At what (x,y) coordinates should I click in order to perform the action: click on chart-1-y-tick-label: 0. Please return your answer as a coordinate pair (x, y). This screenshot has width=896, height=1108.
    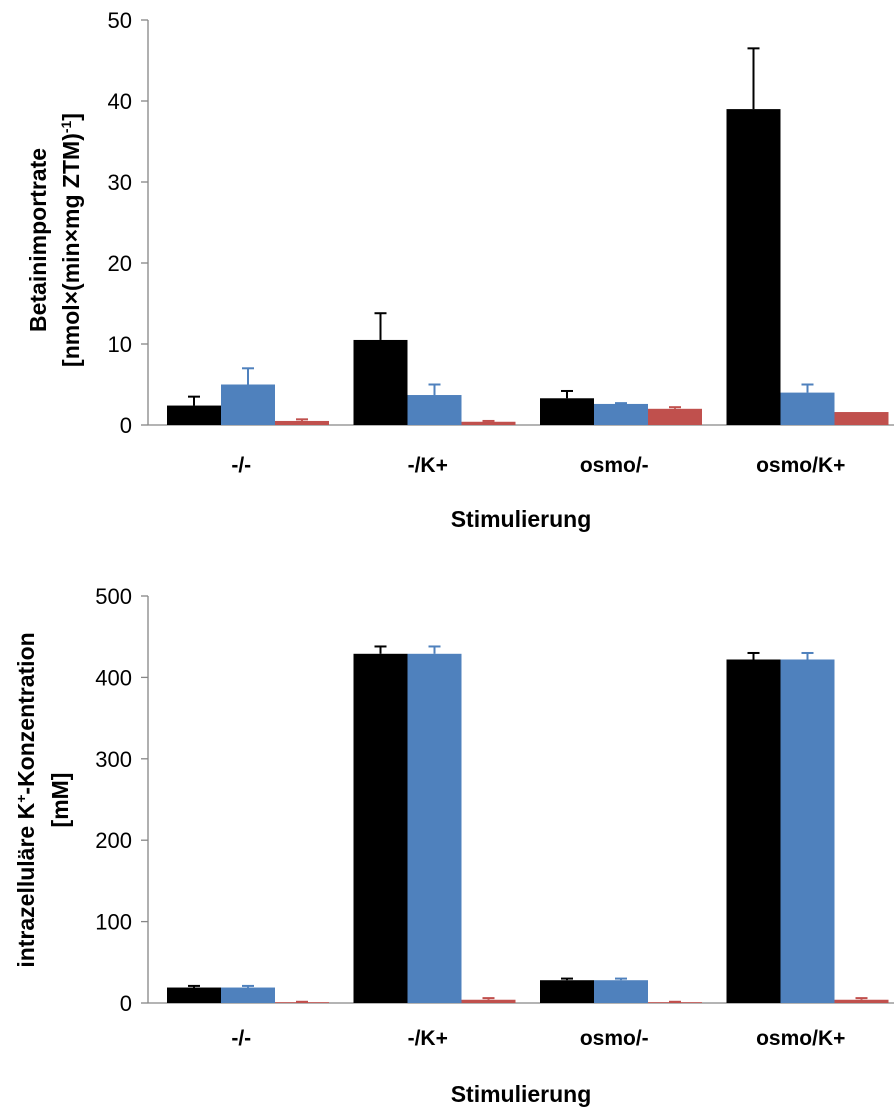
    Looking at the image, I should click on (126, 425).